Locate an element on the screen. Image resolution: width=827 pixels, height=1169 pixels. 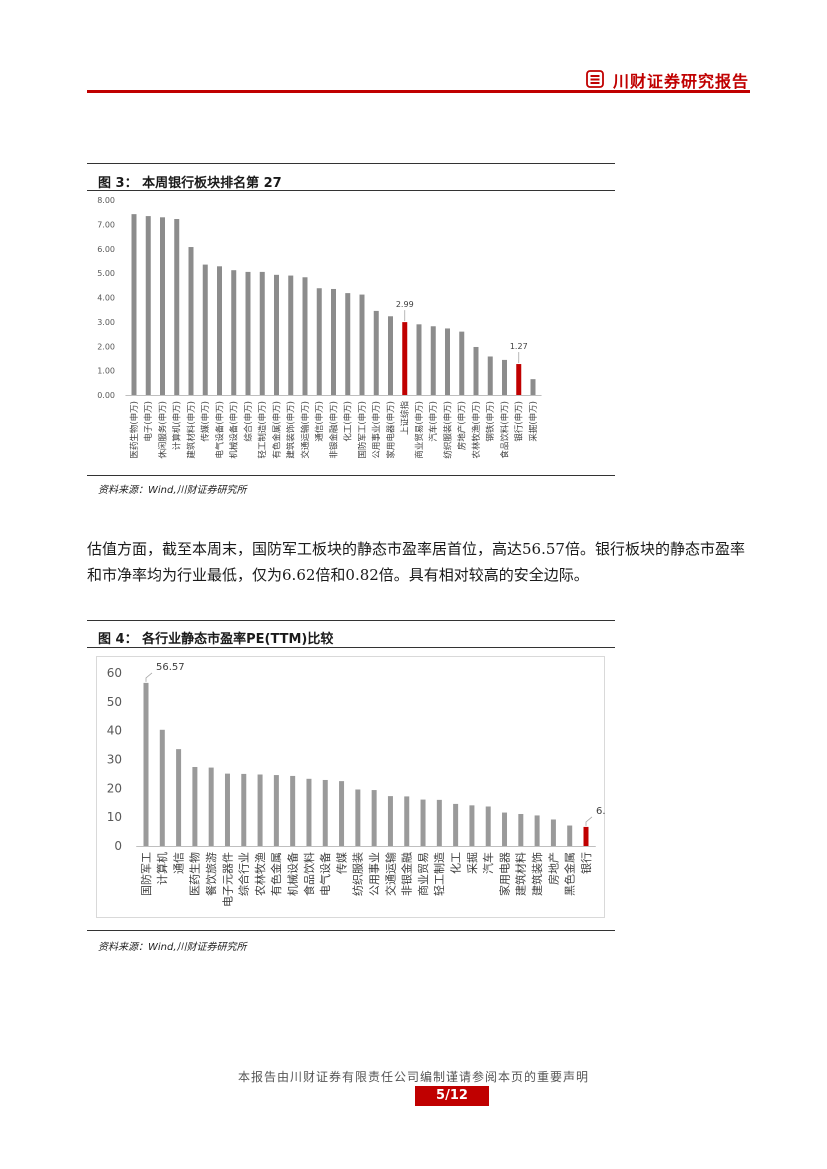
category-label: 有色金属 is located at coordinates (276, 874).